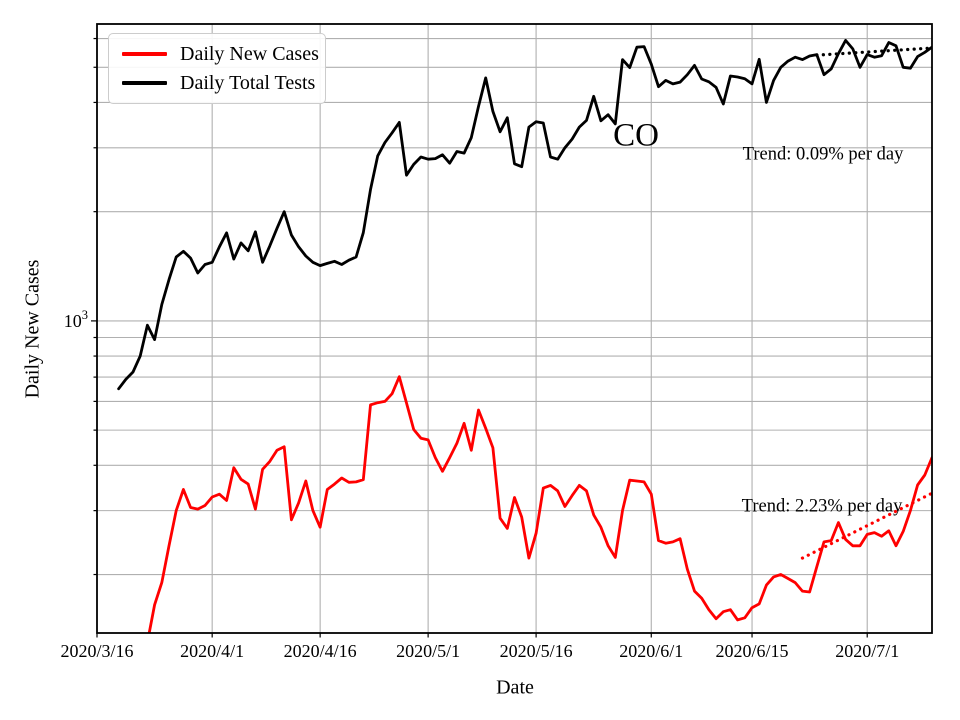  Describe the element at coordinates (217, 68) in the screenshot. I see `legend-box: Daily New Cases Daily Total Tests` at that location.